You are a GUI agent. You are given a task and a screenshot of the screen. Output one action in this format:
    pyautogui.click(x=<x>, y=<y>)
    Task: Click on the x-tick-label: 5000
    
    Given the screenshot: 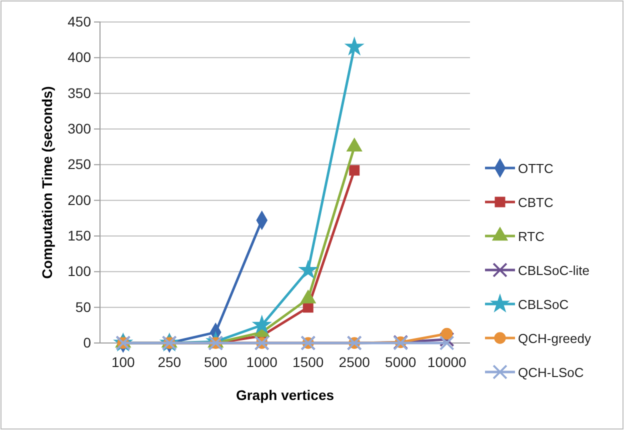 What is the action you would take?
    pyautogui.click(x=400, y=362)
    